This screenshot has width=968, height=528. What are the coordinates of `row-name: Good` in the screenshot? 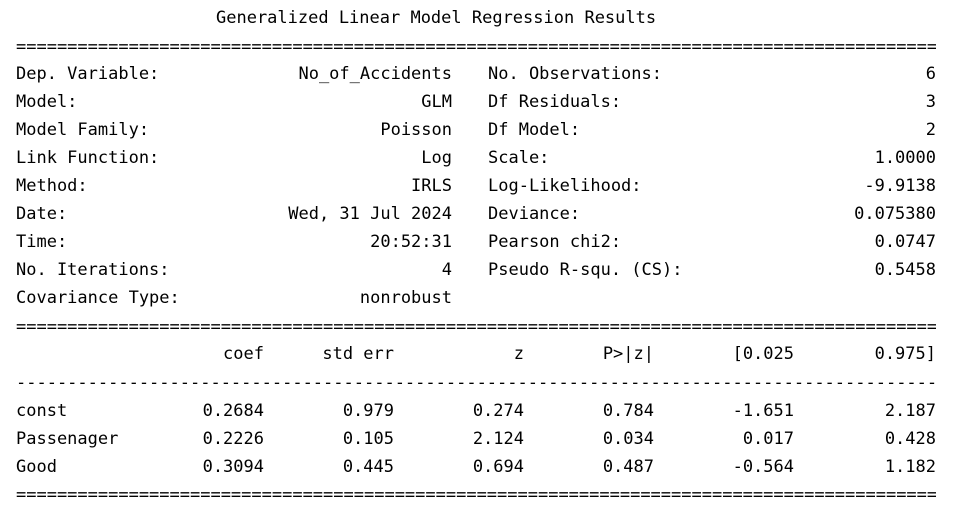 It's located at (36, 467).